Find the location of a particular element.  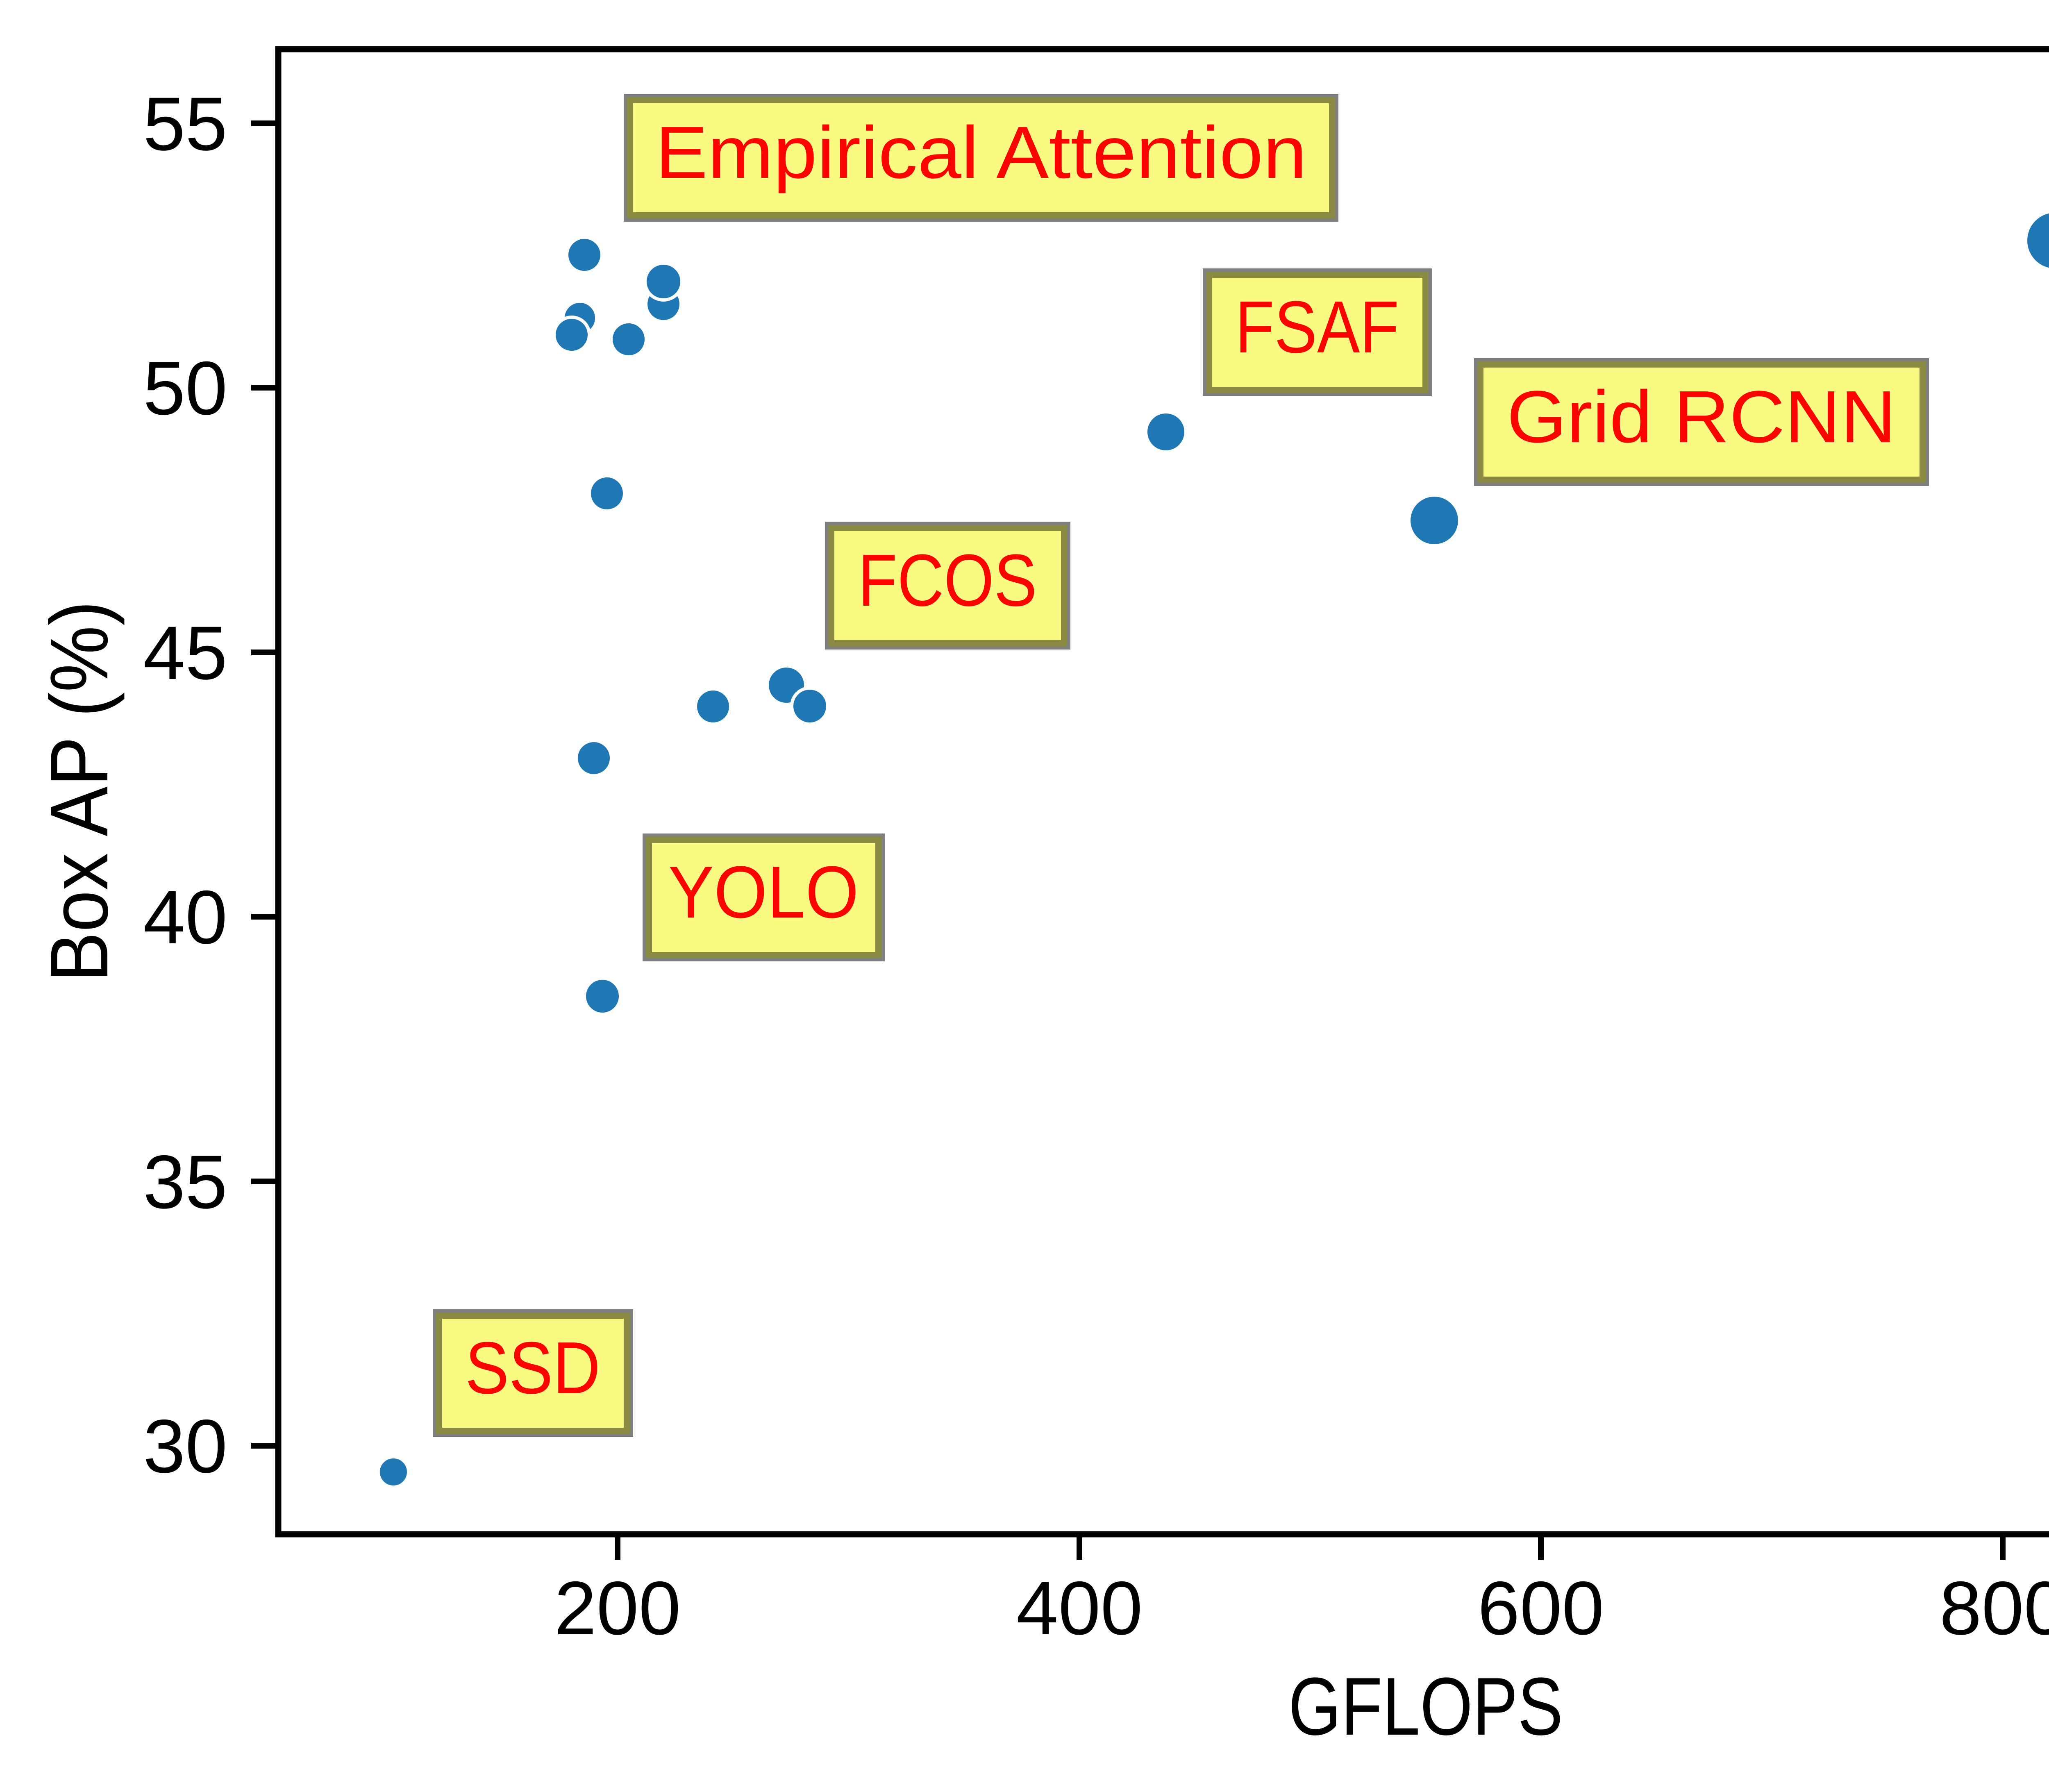

svg-text: Box AP (%) is located at coordinates (79, 791).